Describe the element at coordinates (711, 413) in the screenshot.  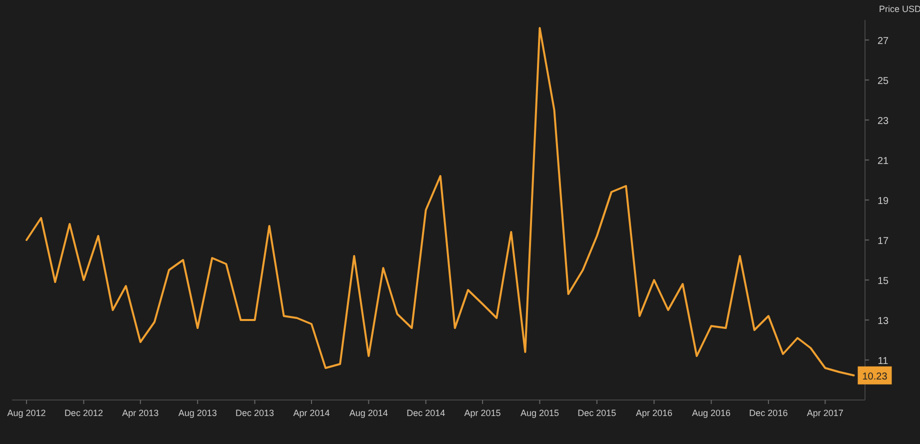
I see `x-tick-label: Aug 2016` at that location.